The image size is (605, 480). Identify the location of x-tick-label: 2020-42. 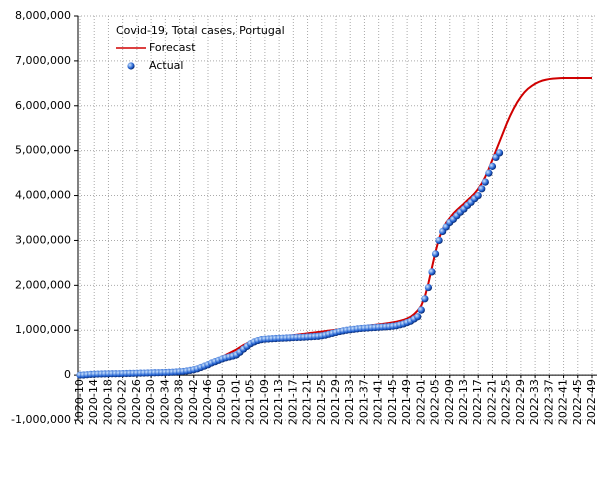
(193, 402).